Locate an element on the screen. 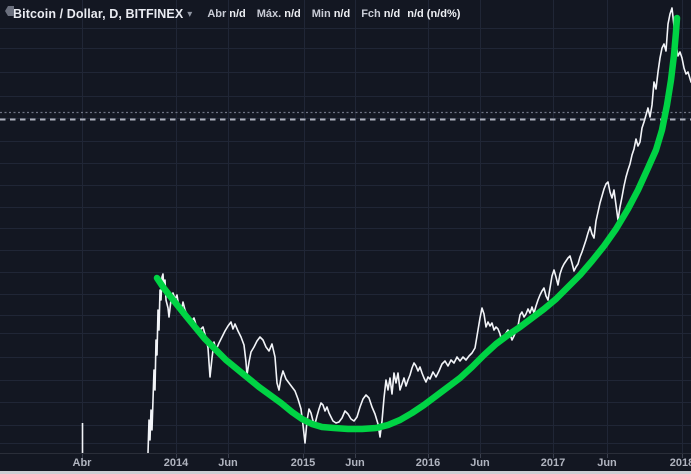 This screenshot has height=474, width=691. ohlc-field-label: Máx. is located at coordinates (269, 14).